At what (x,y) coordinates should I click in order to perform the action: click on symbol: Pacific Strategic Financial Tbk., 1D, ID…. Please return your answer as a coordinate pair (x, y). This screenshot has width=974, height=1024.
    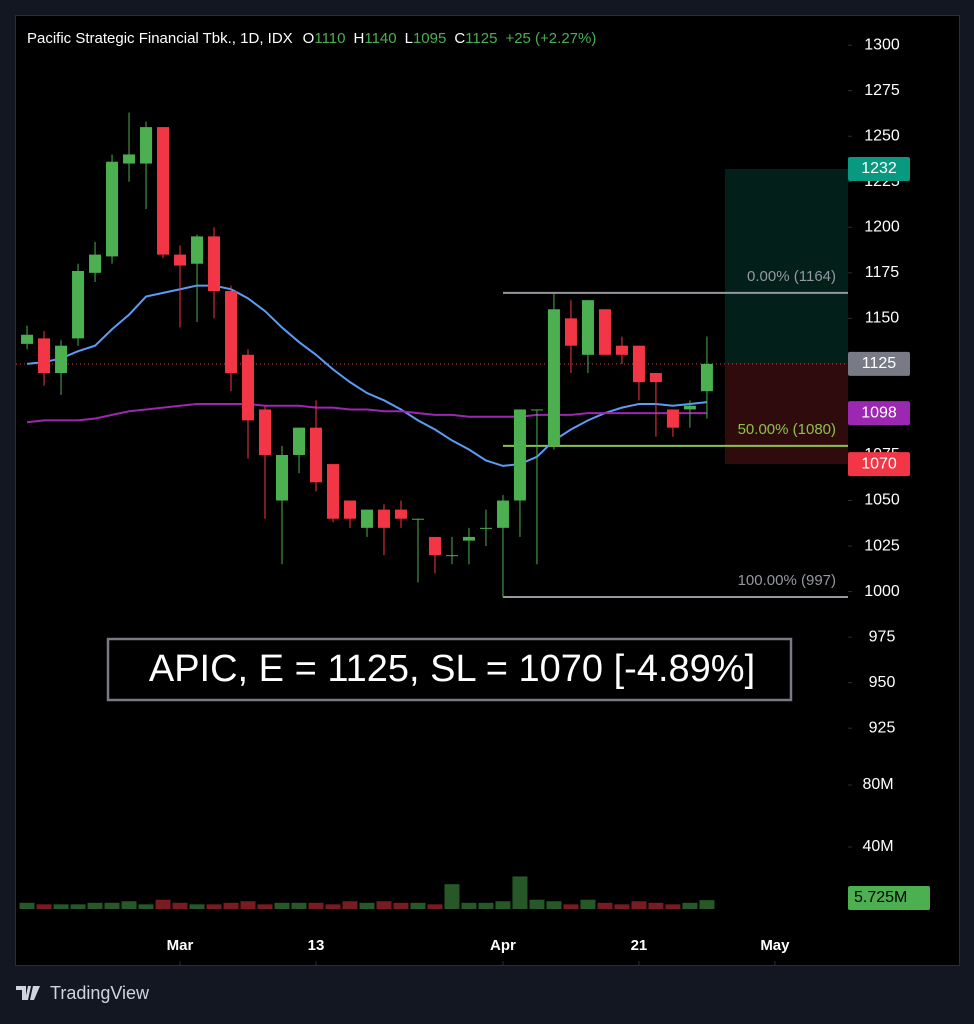
    Looking at the image, I should click on (160, 38).